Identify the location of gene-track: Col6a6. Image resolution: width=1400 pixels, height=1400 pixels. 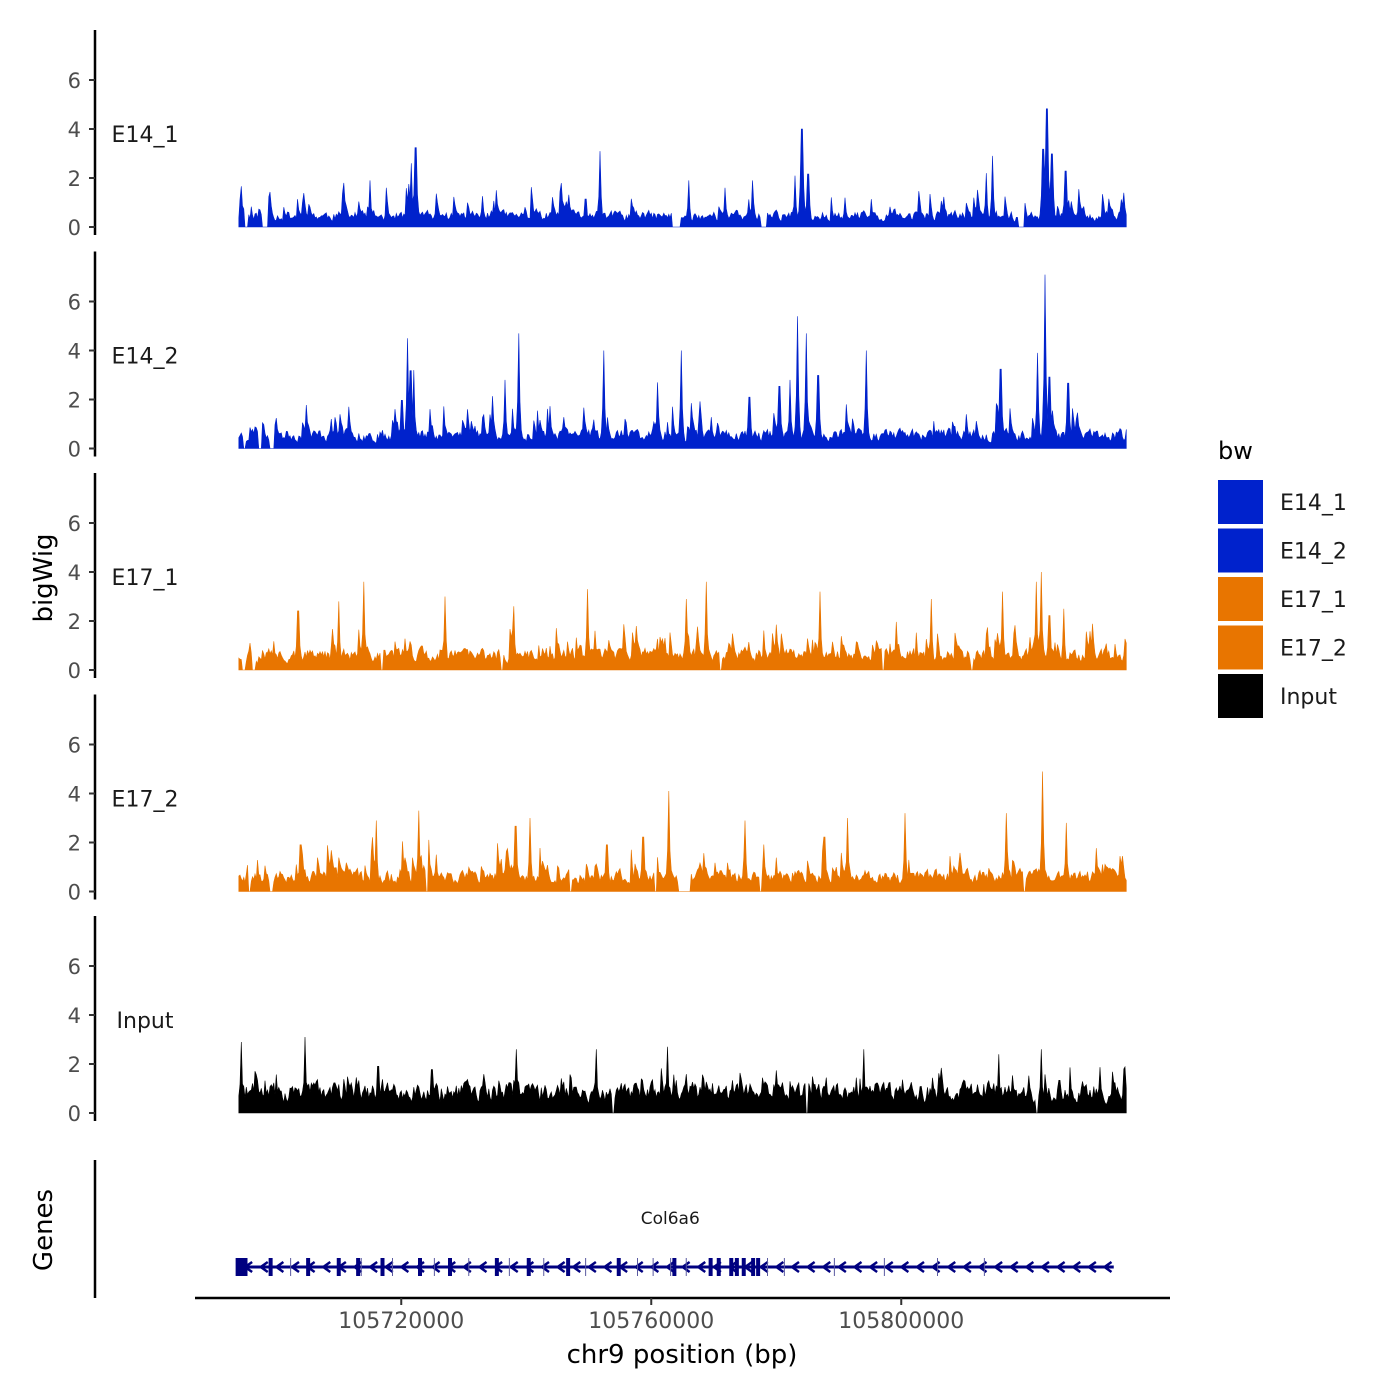
(603, 1229).